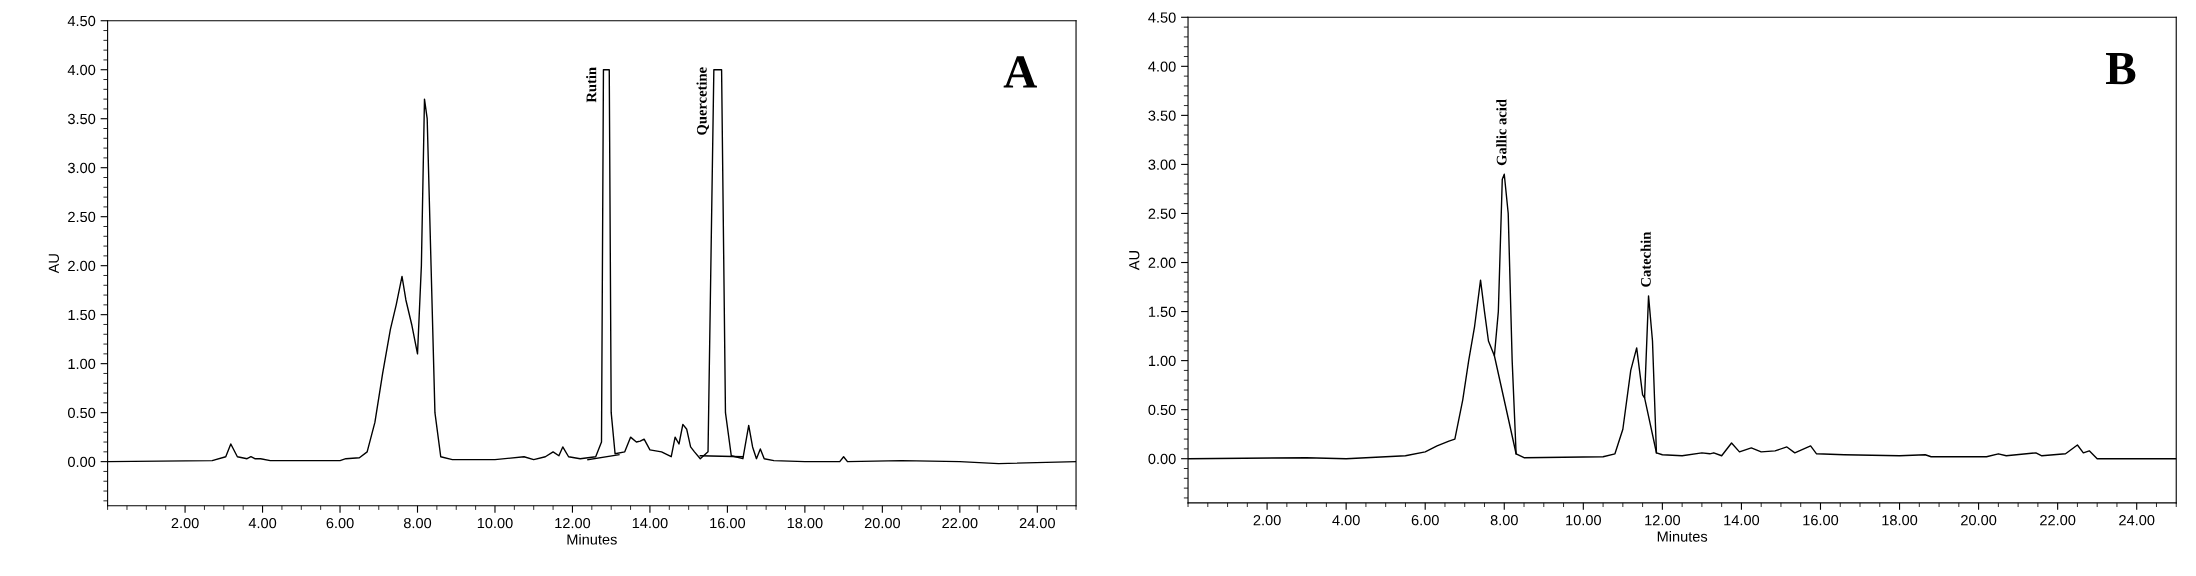  I want to click on annotation: B, so click(2120, 69).